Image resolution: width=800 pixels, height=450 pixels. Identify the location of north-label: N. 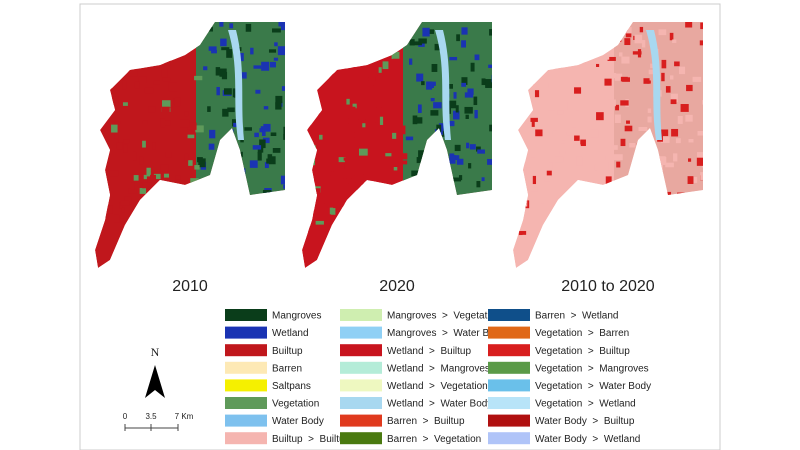
(155, 352).